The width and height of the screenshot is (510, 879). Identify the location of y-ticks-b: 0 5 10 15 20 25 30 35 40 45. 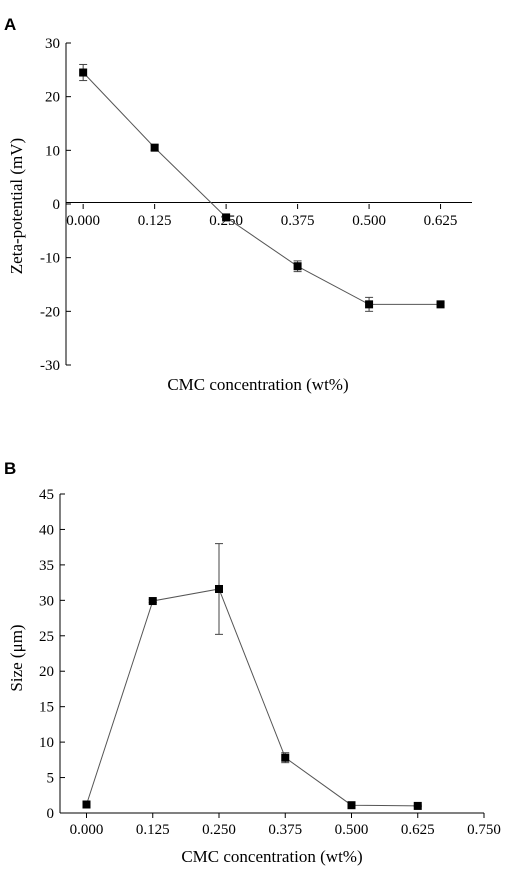
(52, 654).